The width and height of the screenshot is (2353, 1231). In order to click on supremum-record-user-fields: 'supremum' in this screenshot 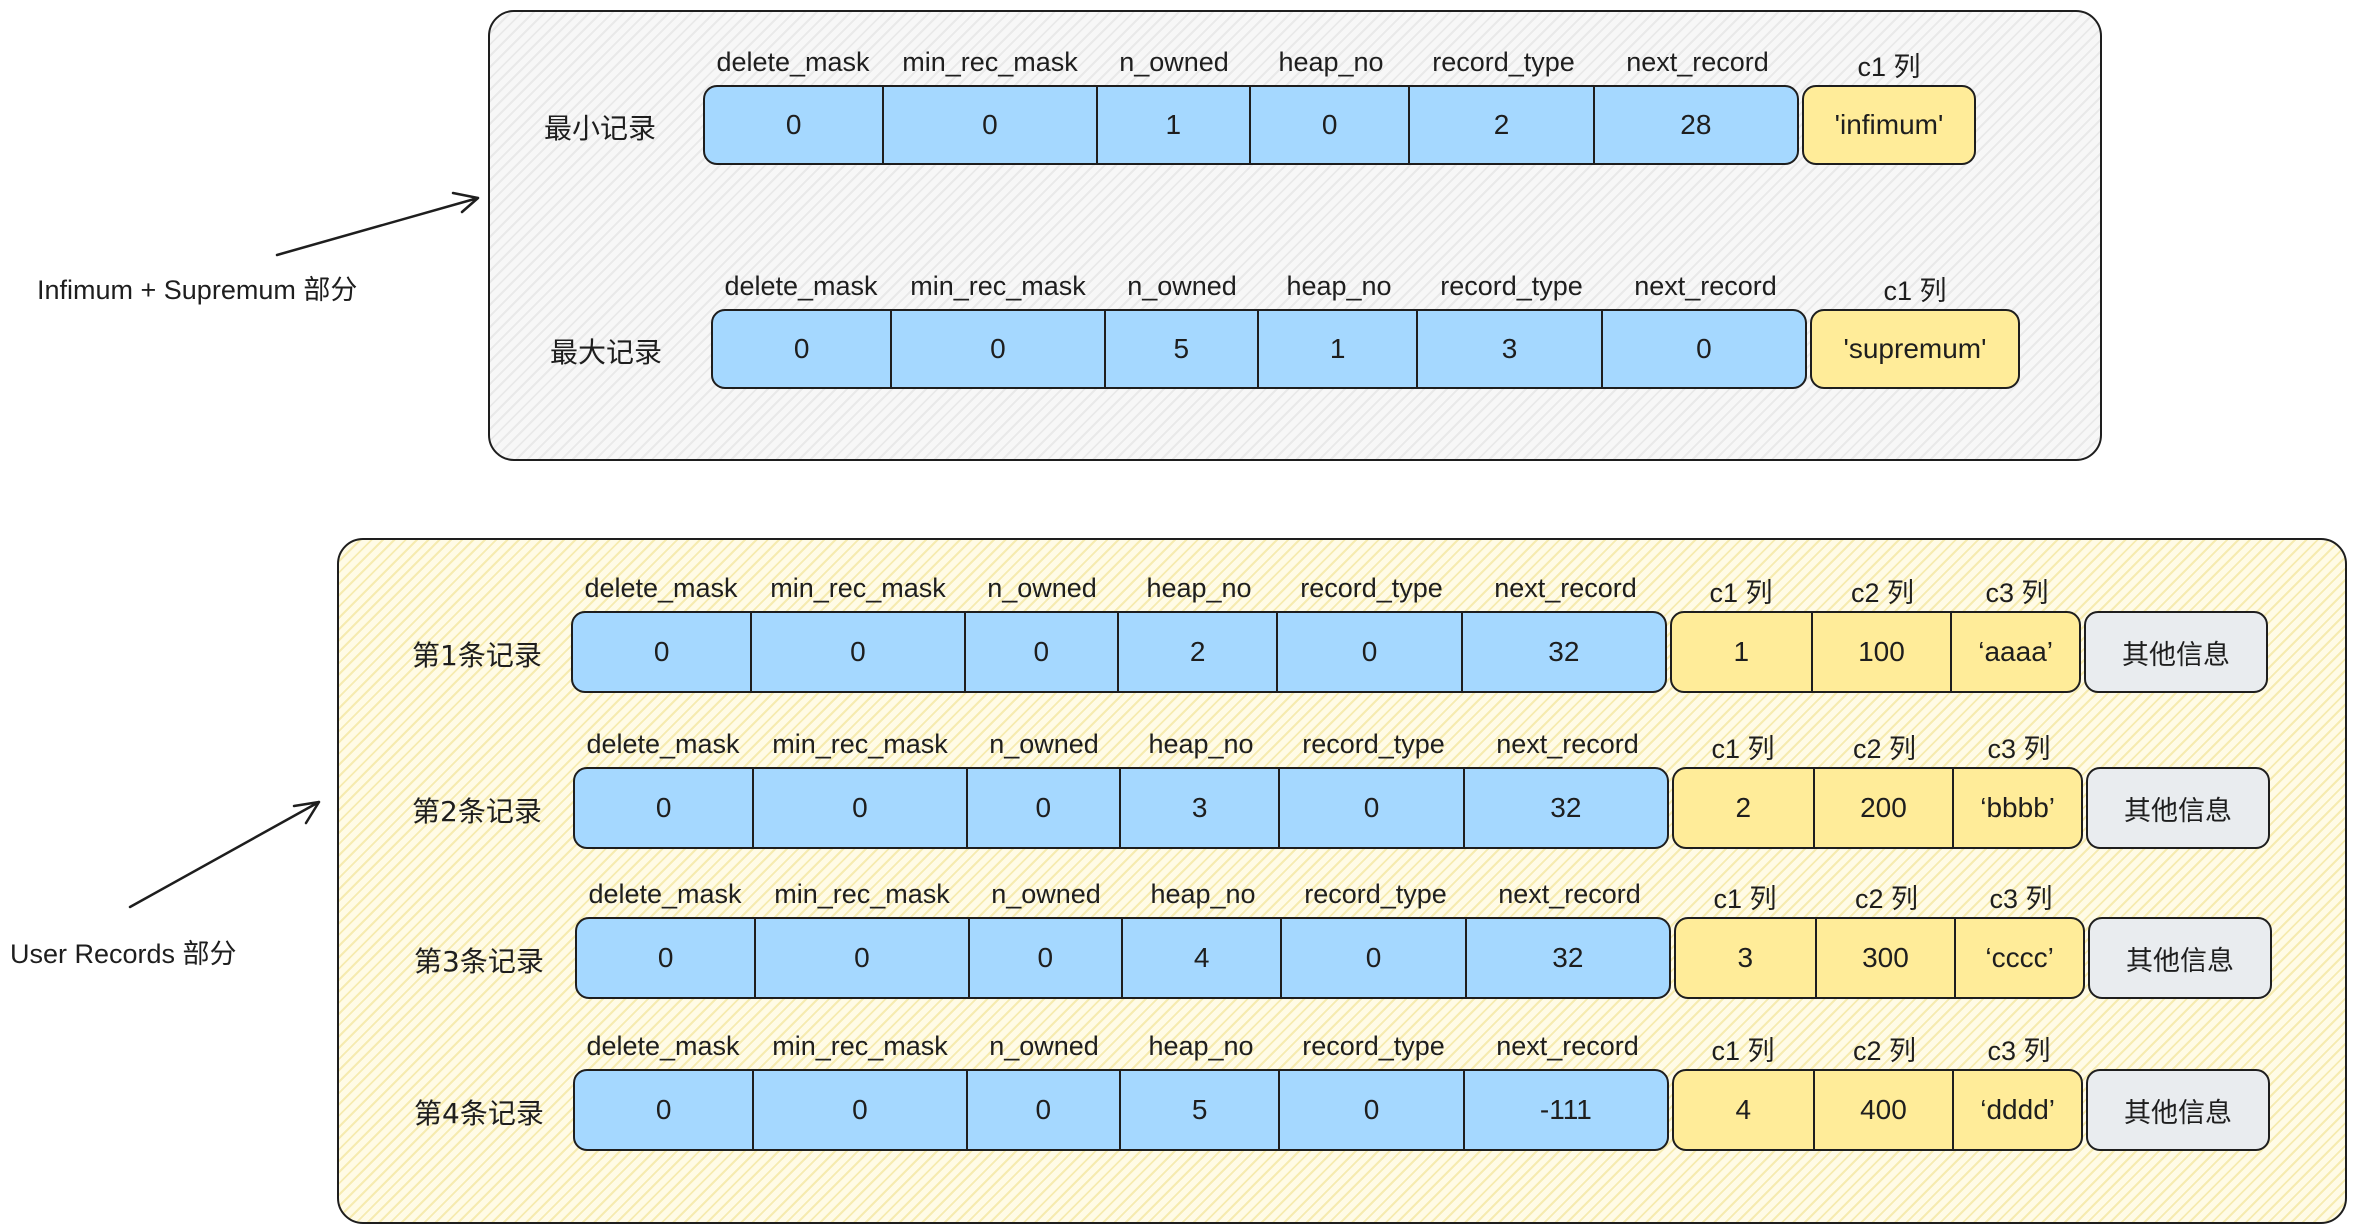, I will do `click(1915, 349)`.